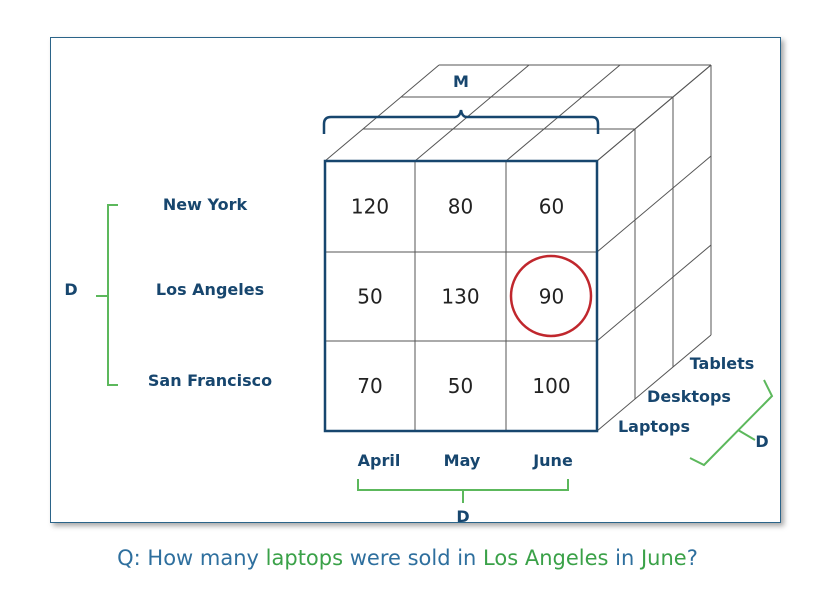  Describe the element at coordinates (731, 423) in the screenshot. I see `depth-dimension-bracket` at that location.